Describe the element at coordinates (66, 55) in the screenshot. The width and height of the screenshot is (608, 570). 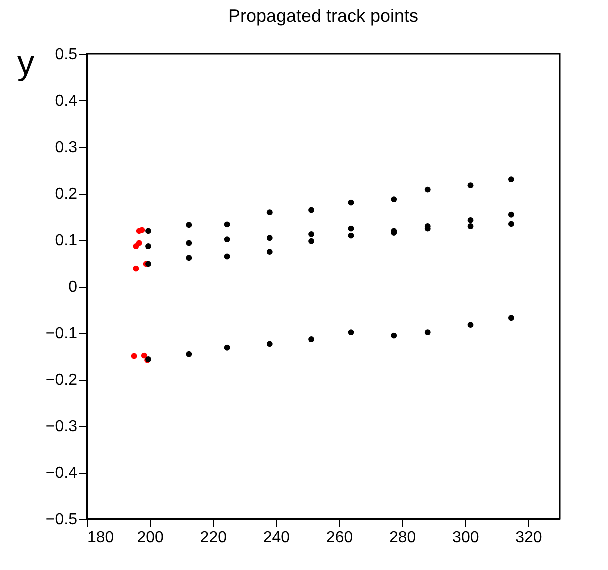
I see `y-tick-label: 0.5` at that location.